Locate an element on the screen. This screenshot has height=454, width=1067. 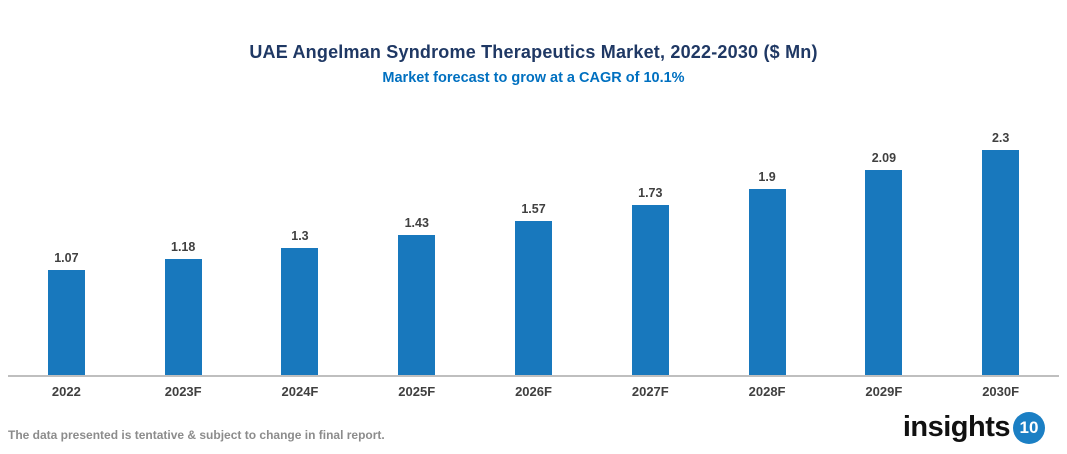
bar-column: 1.9 is located at coordinates (767, 242).